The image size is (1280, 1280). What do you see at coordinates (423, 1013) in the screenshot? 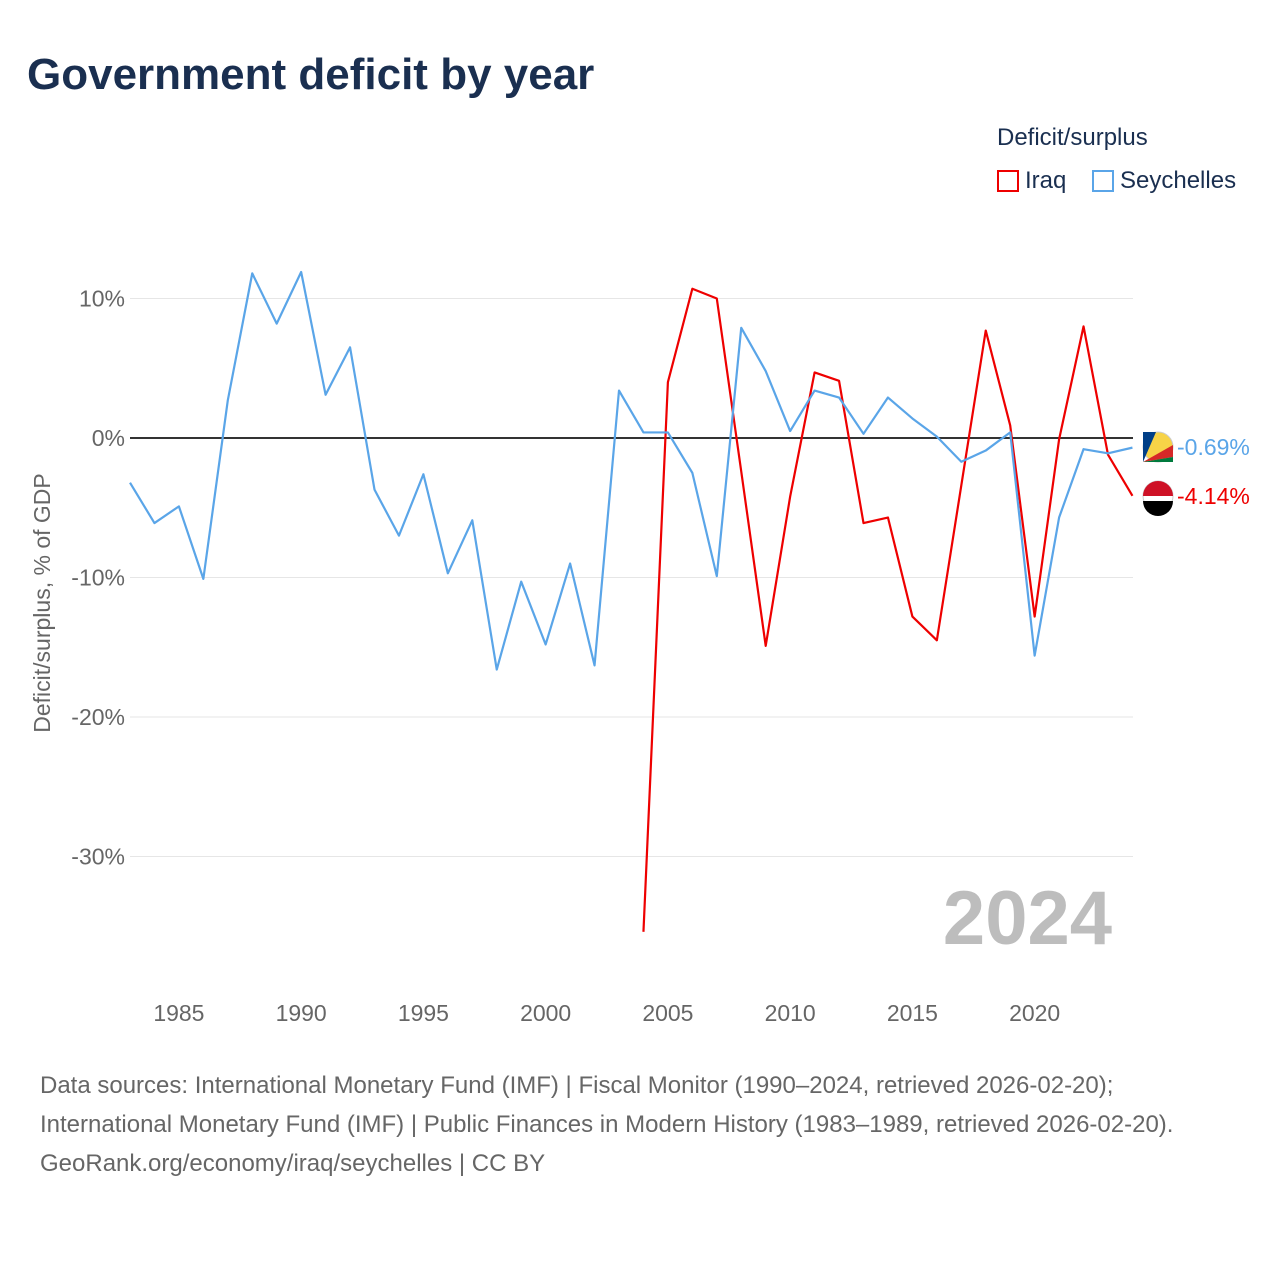
I see `x-tick-label: 1995` at bounding box center [423, 1013].